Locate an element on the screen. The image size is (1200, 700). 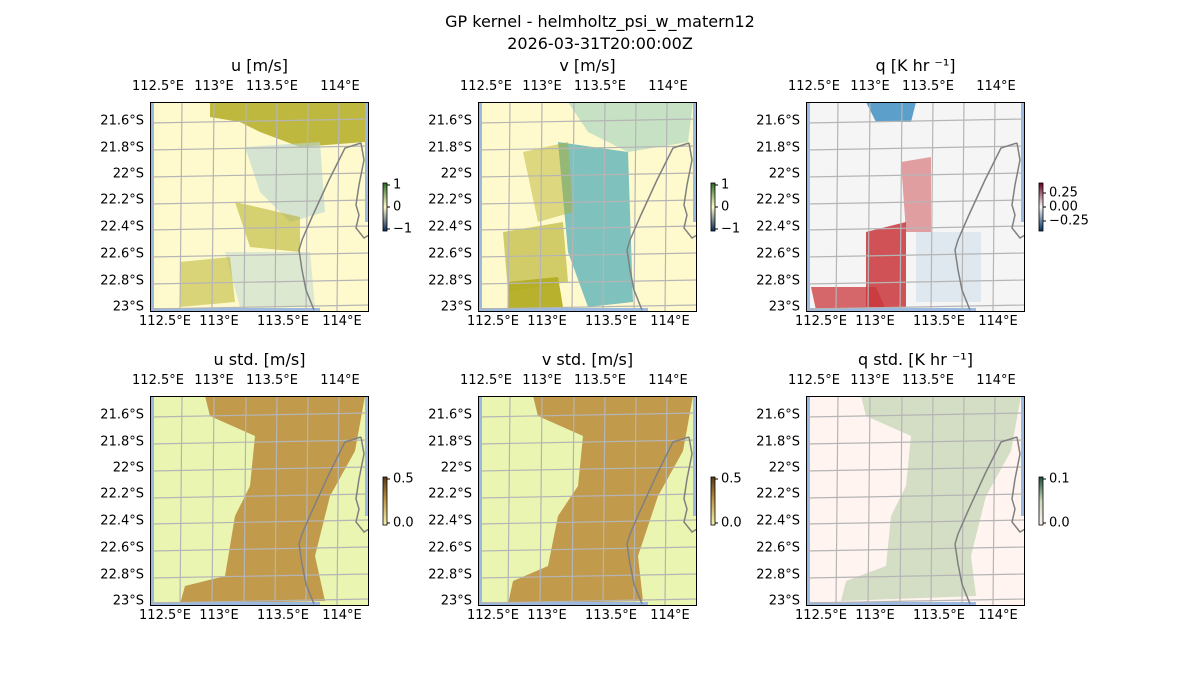
x-tick-label-bottom: 112.5°E is located at coordinates (493, 615).